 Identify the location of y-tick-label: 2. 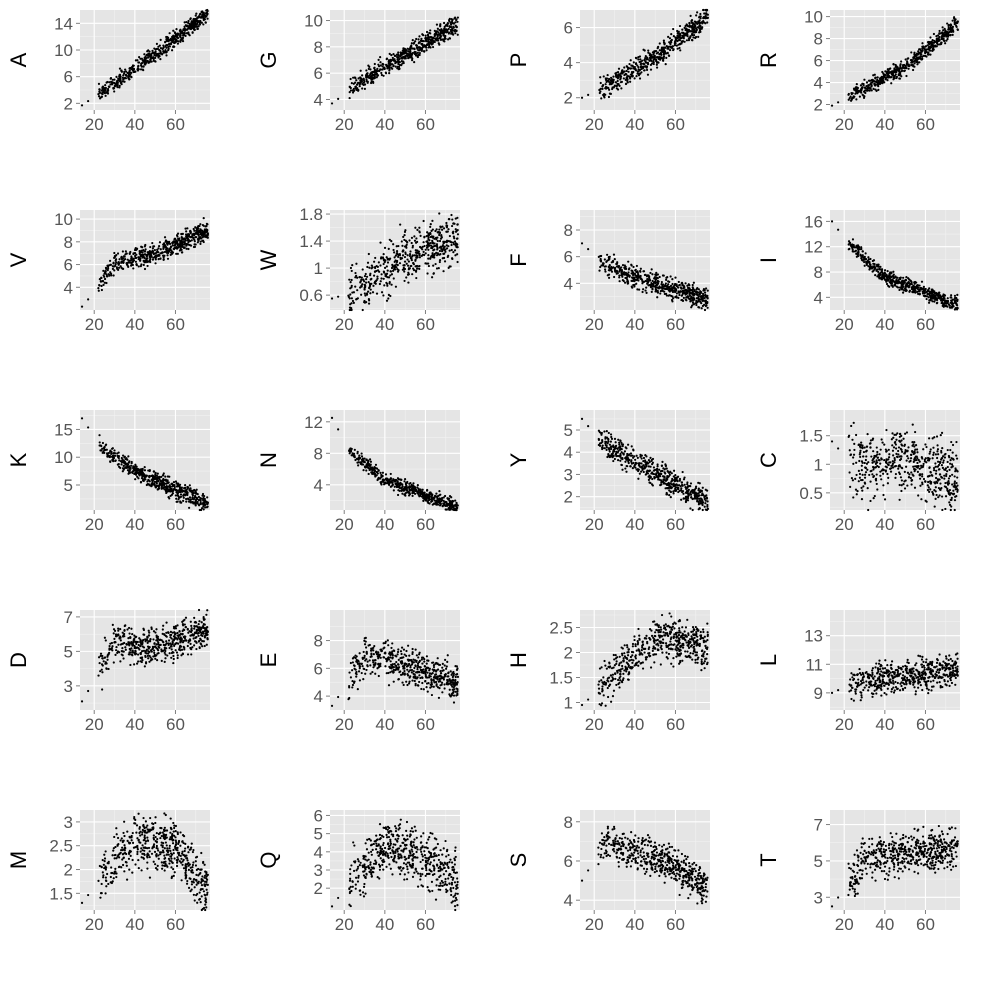
(68, 103).